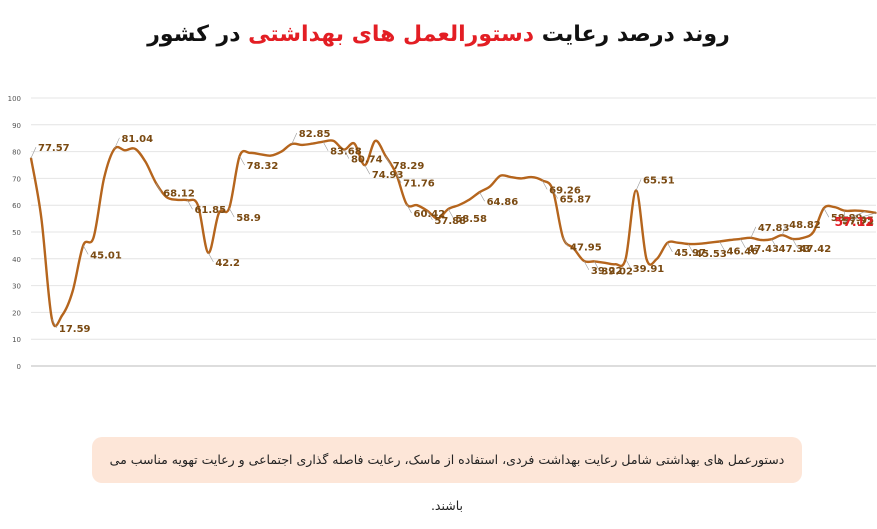  What do you see at coordinates (210, 210) in the screenshot?
I see `data-label: 61.85` at bounding box center [210, 210].